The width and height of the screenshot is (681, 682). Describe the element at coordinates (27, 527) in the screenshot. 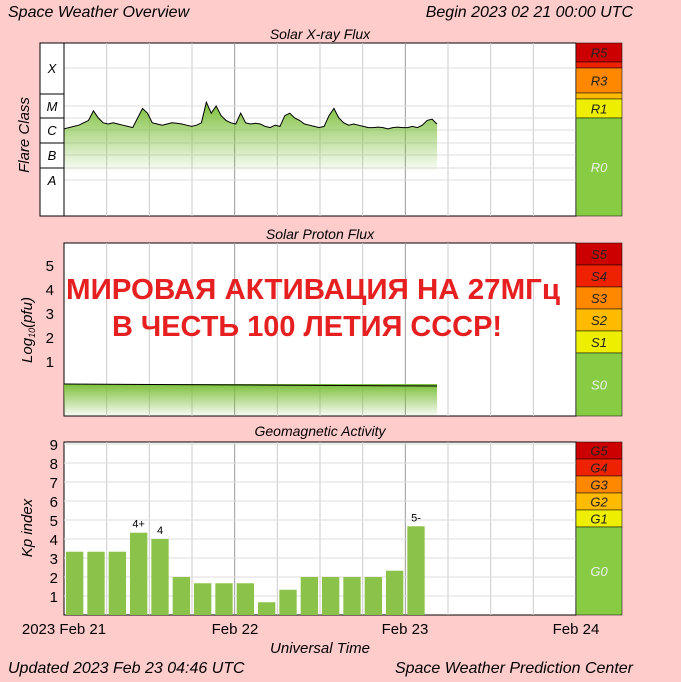

I see `geomag-ylabel: Kp index` at that location.